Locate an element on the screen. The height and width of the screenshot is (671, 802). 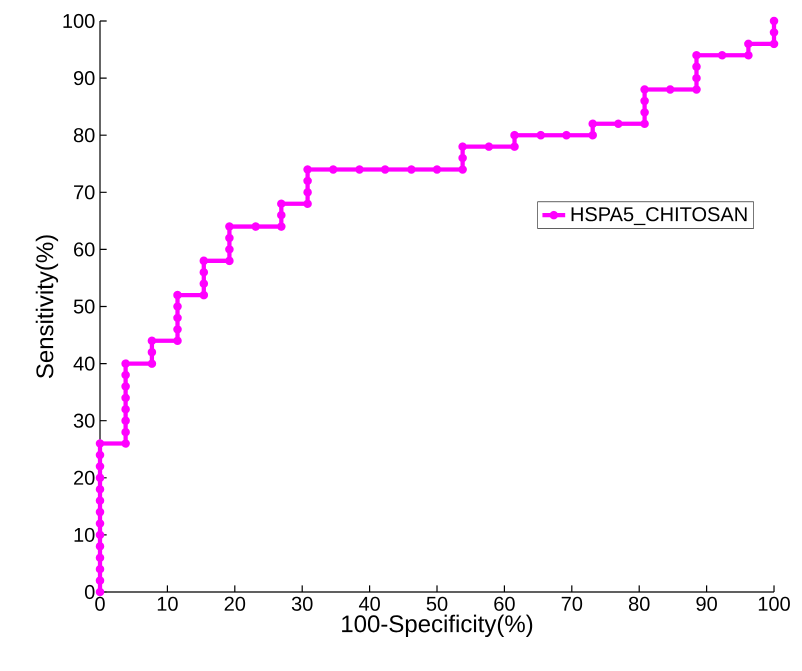
x-tick-label: 30 is located at coordinates (302, 603).